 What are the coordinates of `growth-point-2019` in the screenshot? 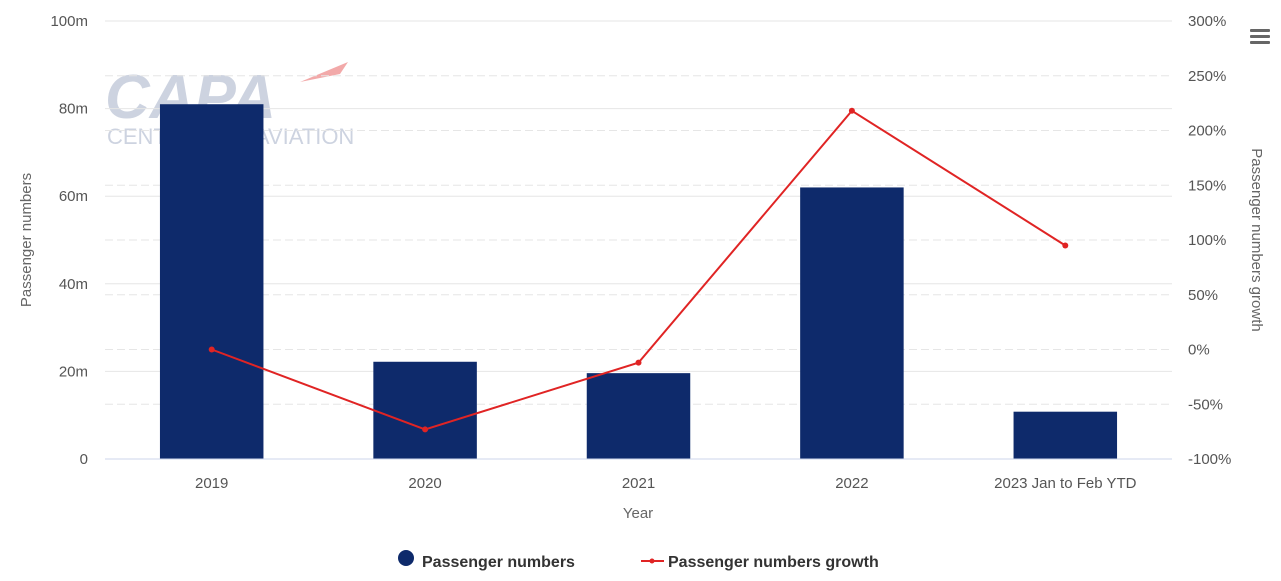 It's located at (211, 349).